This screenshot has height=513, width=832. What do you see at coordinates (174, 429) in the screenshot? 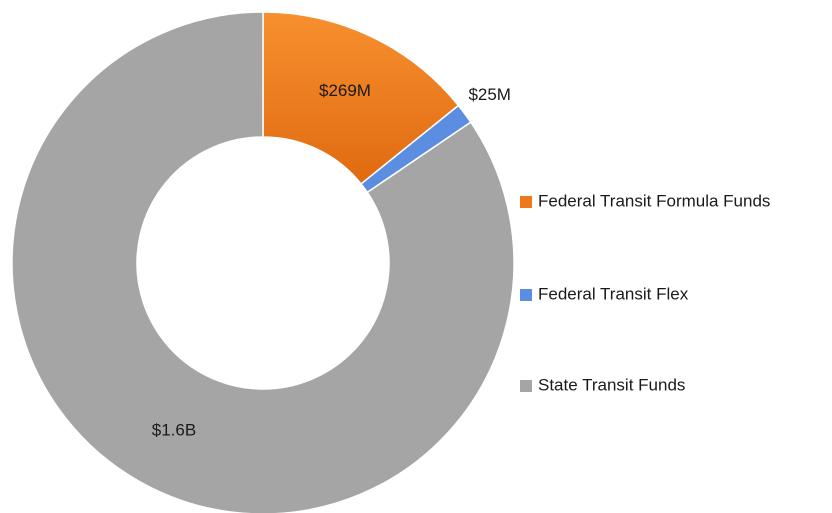
I see `data-label: $1.6B` at bounding box center [174, 429].